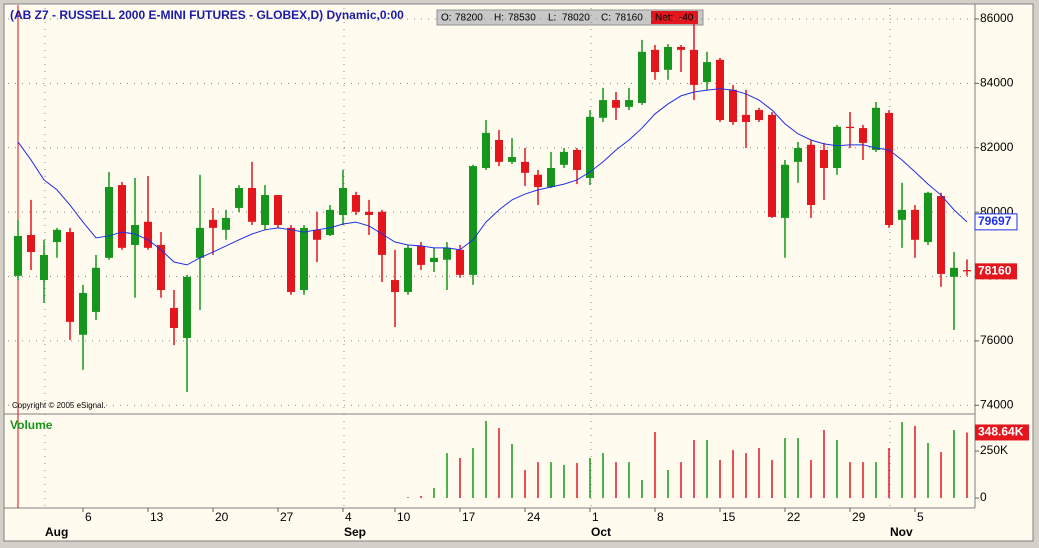 Image resolution: width=1039 pixels, height=548 pixels. Describe the element at coordinates (157, 517) in the screenshot. I see `x-tick-label: 13` at that location.